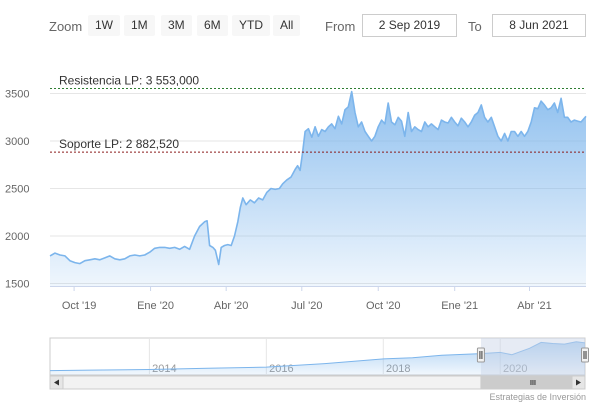 This screenshot has height=413, width=598. I want to click on resistance-label: Resistencia LP: 3 553,000, so click(129, 80).